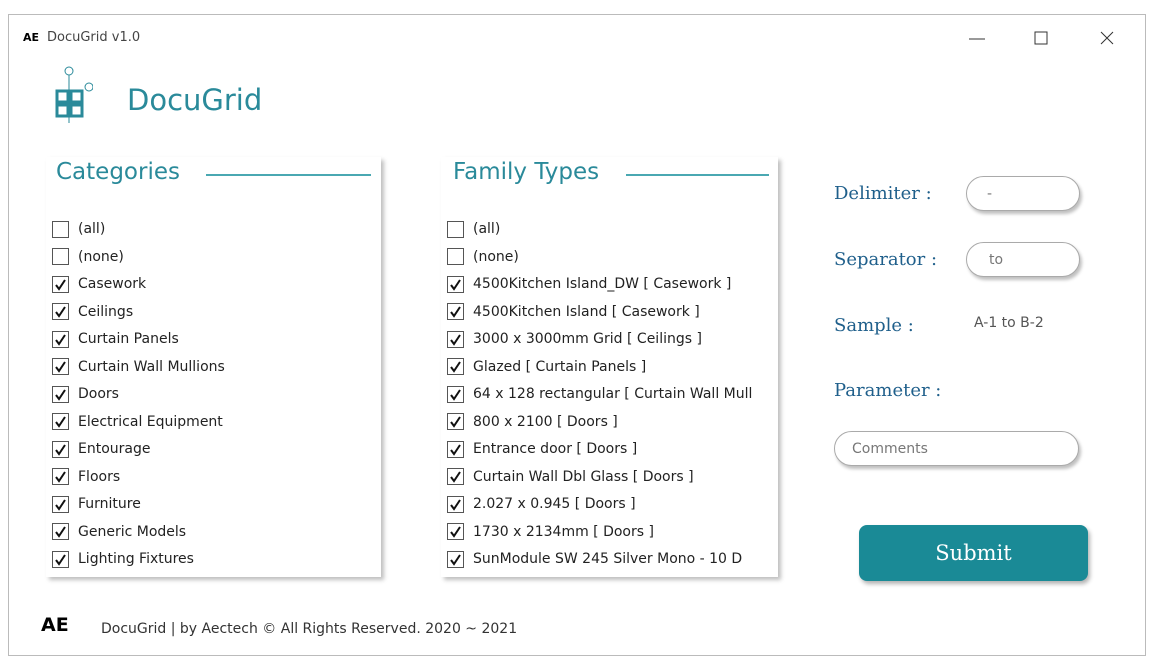 The width and height of the screenshot is (1152, 663). What do you see at coordinates (112, 284) in the screenshot?
I see `item-label: Casework` at bounding box center [112, 284].